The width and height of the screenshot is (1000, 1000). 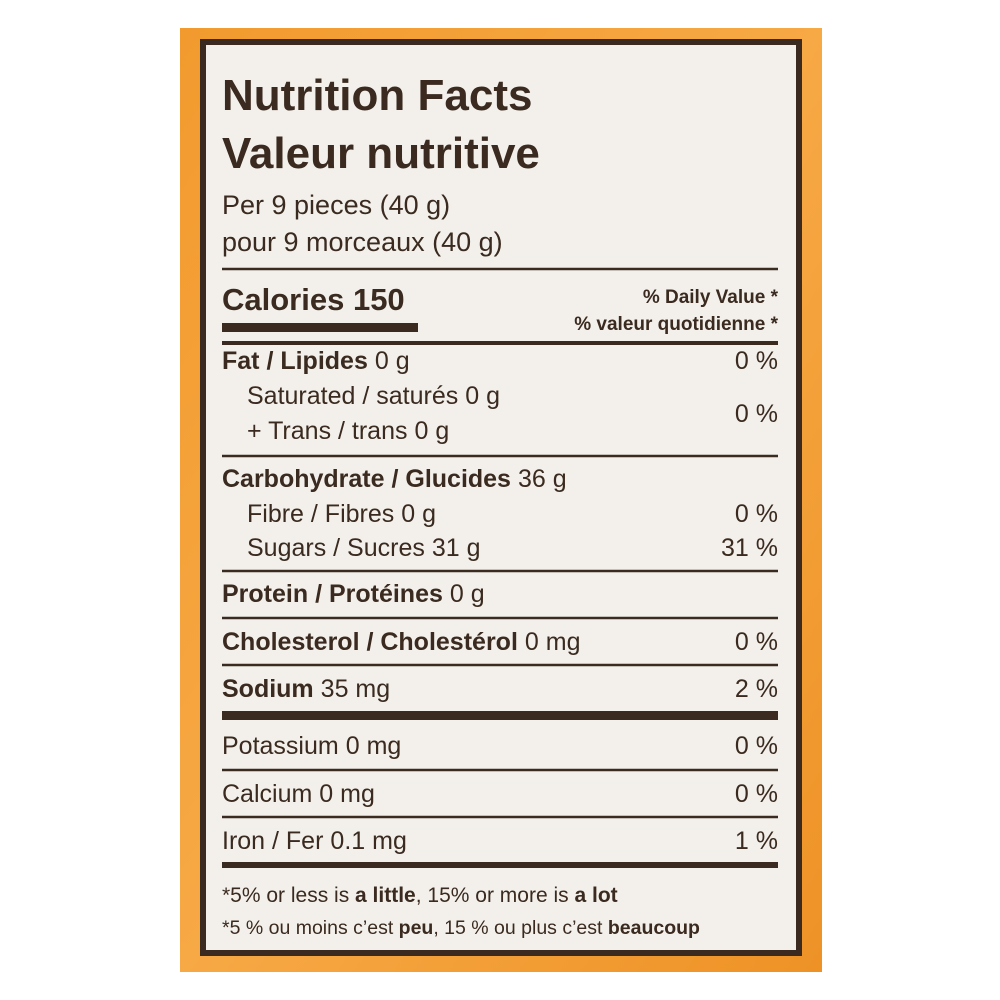 I want to click on nutrient: Potassium 0 mg, so click(x=311, y=746).